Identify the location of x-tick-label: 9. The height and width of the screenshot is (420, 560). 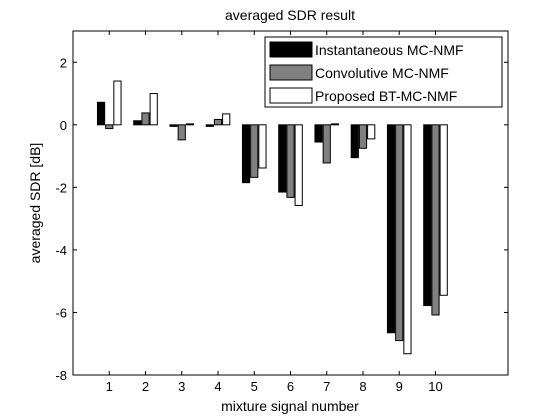
(399, 386).